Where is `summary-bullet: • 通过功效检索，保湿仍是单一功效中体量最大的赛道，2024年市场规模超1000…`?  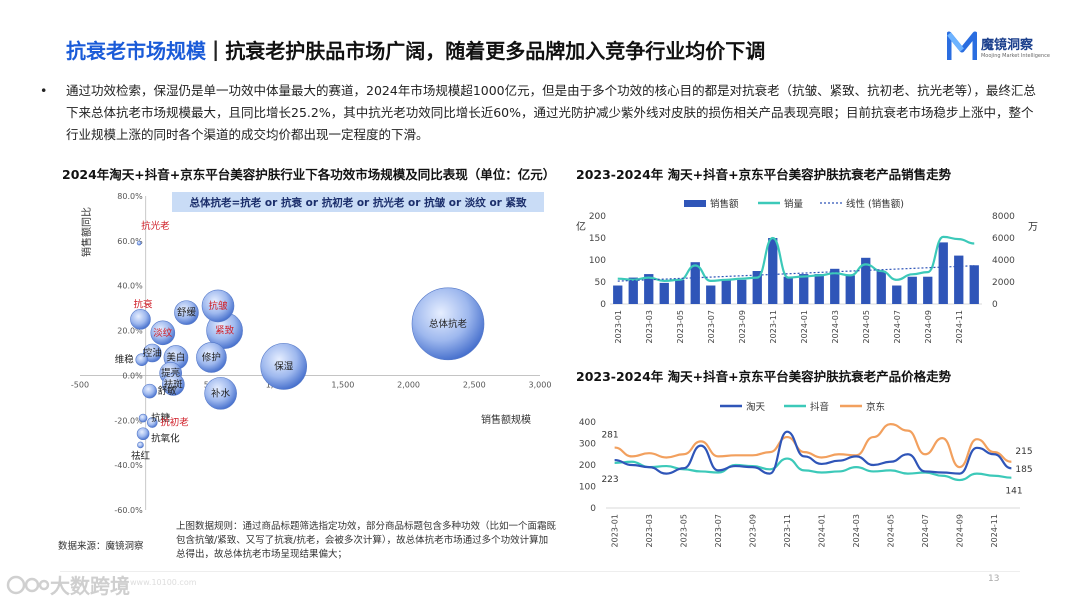 summary-bullet: • 通过功效检索，保湿仍是单一功效中体量最大的赛道，2024年市场规模超1000… is located at coordinates (540, 113).